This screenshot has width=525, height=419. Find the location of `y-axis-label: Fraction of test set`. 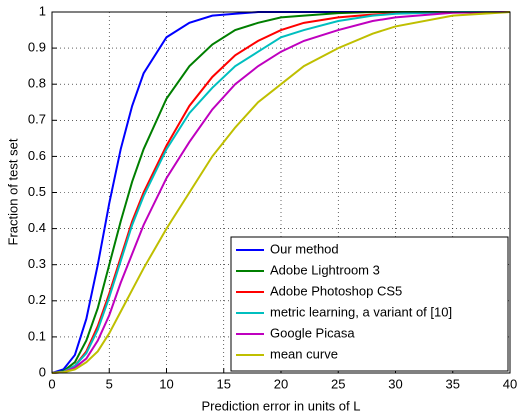

y-axis-label: Fraction of test set is located at coordinates (12, 191).